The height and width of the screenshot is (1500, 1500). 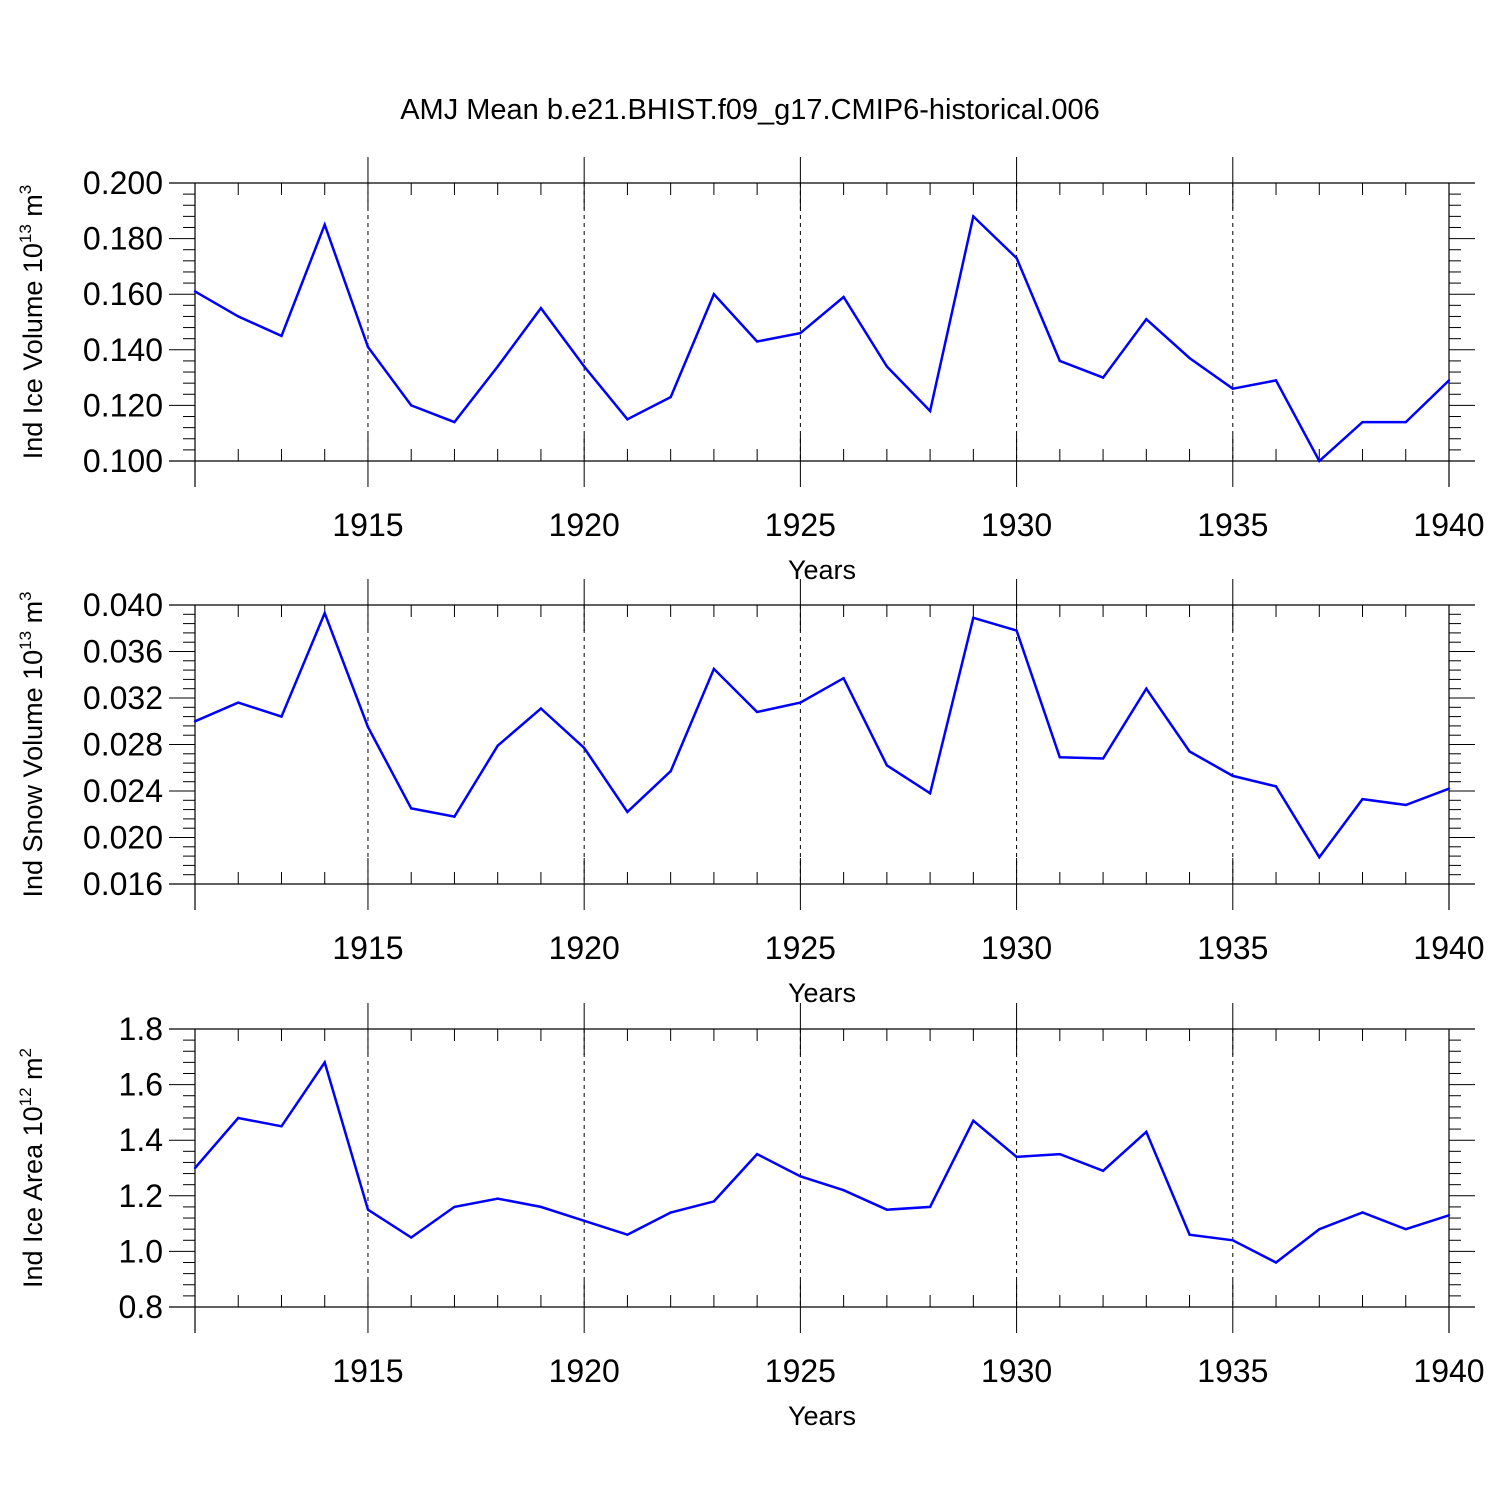 What do you see at coordinates (123, 698) in the screenshot?
I see `y-tick-label: 0.032` at bounding box center [123, 698].